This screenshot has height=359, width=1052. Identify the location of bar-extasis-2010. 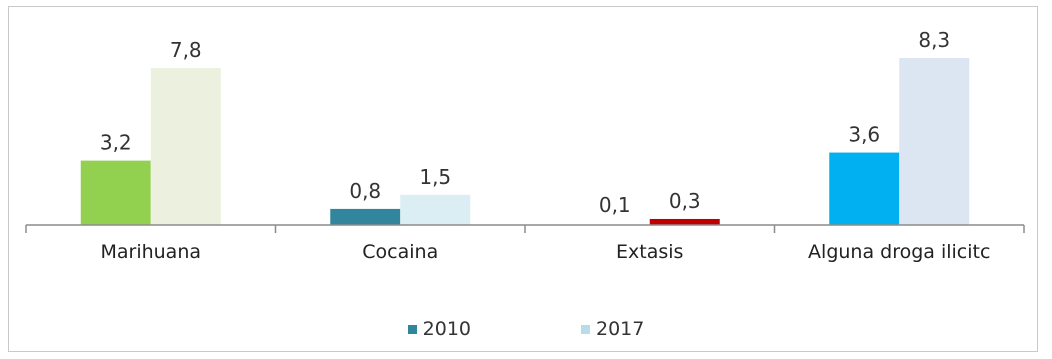
(614, 223).